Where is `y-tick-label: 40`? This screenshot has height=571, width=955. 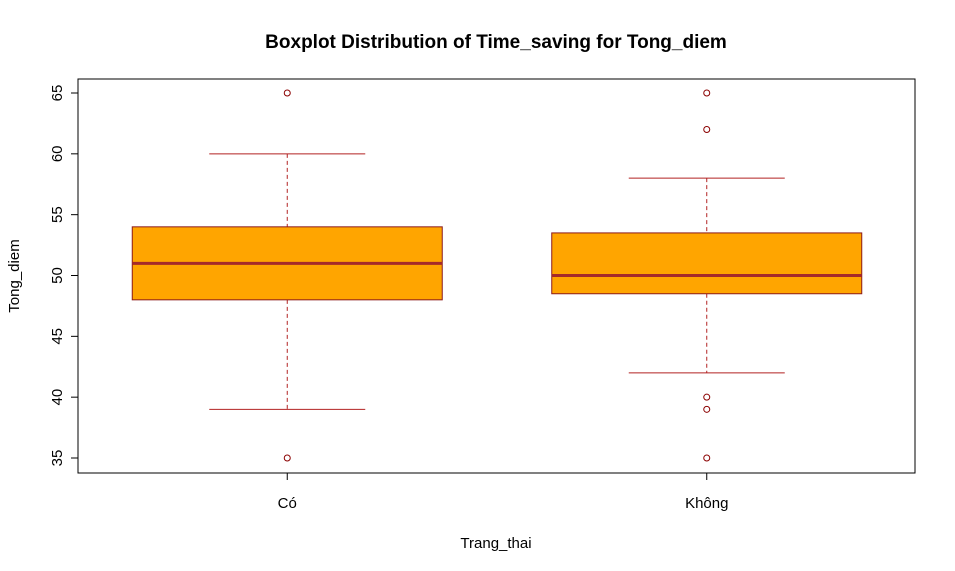
y-tick-label: 40 is located at coordinates (57, 397).